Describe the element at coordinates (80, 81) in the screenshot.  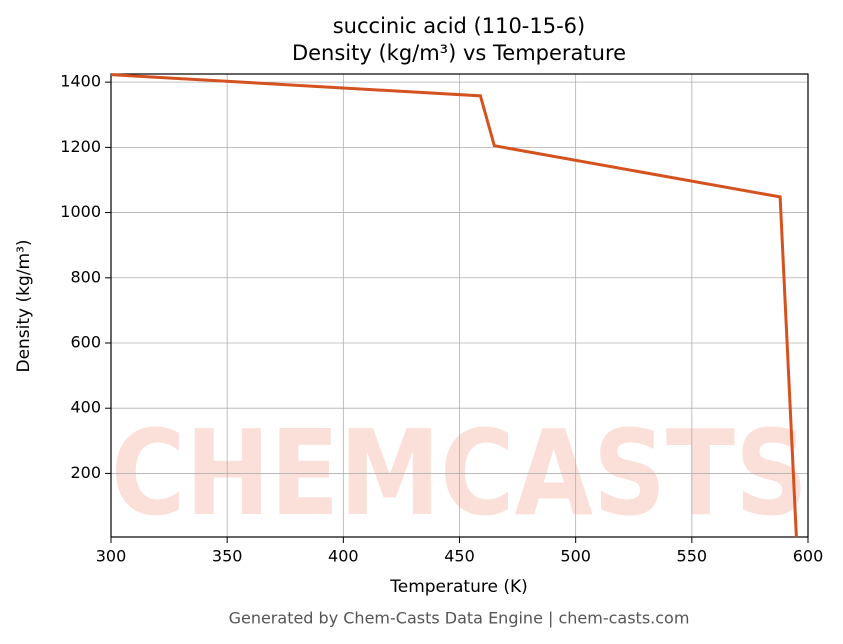
I see `y-tick-label: 1400` at that location.